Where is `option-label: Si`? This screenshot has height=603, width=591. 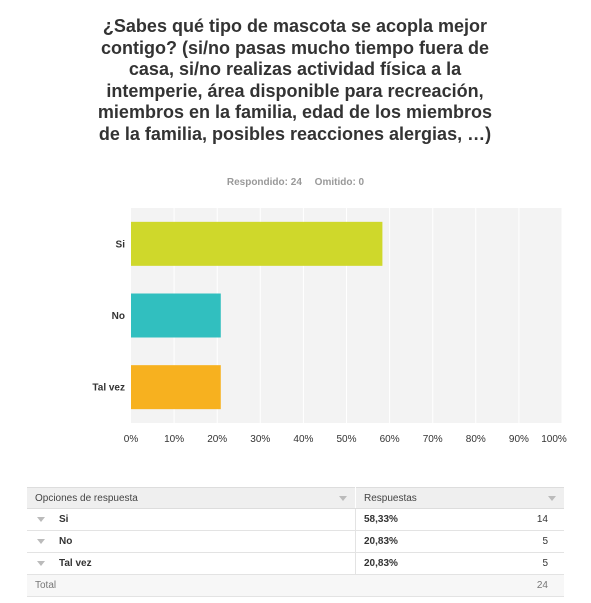
option-label: Si is located at coordinates (64, 519).